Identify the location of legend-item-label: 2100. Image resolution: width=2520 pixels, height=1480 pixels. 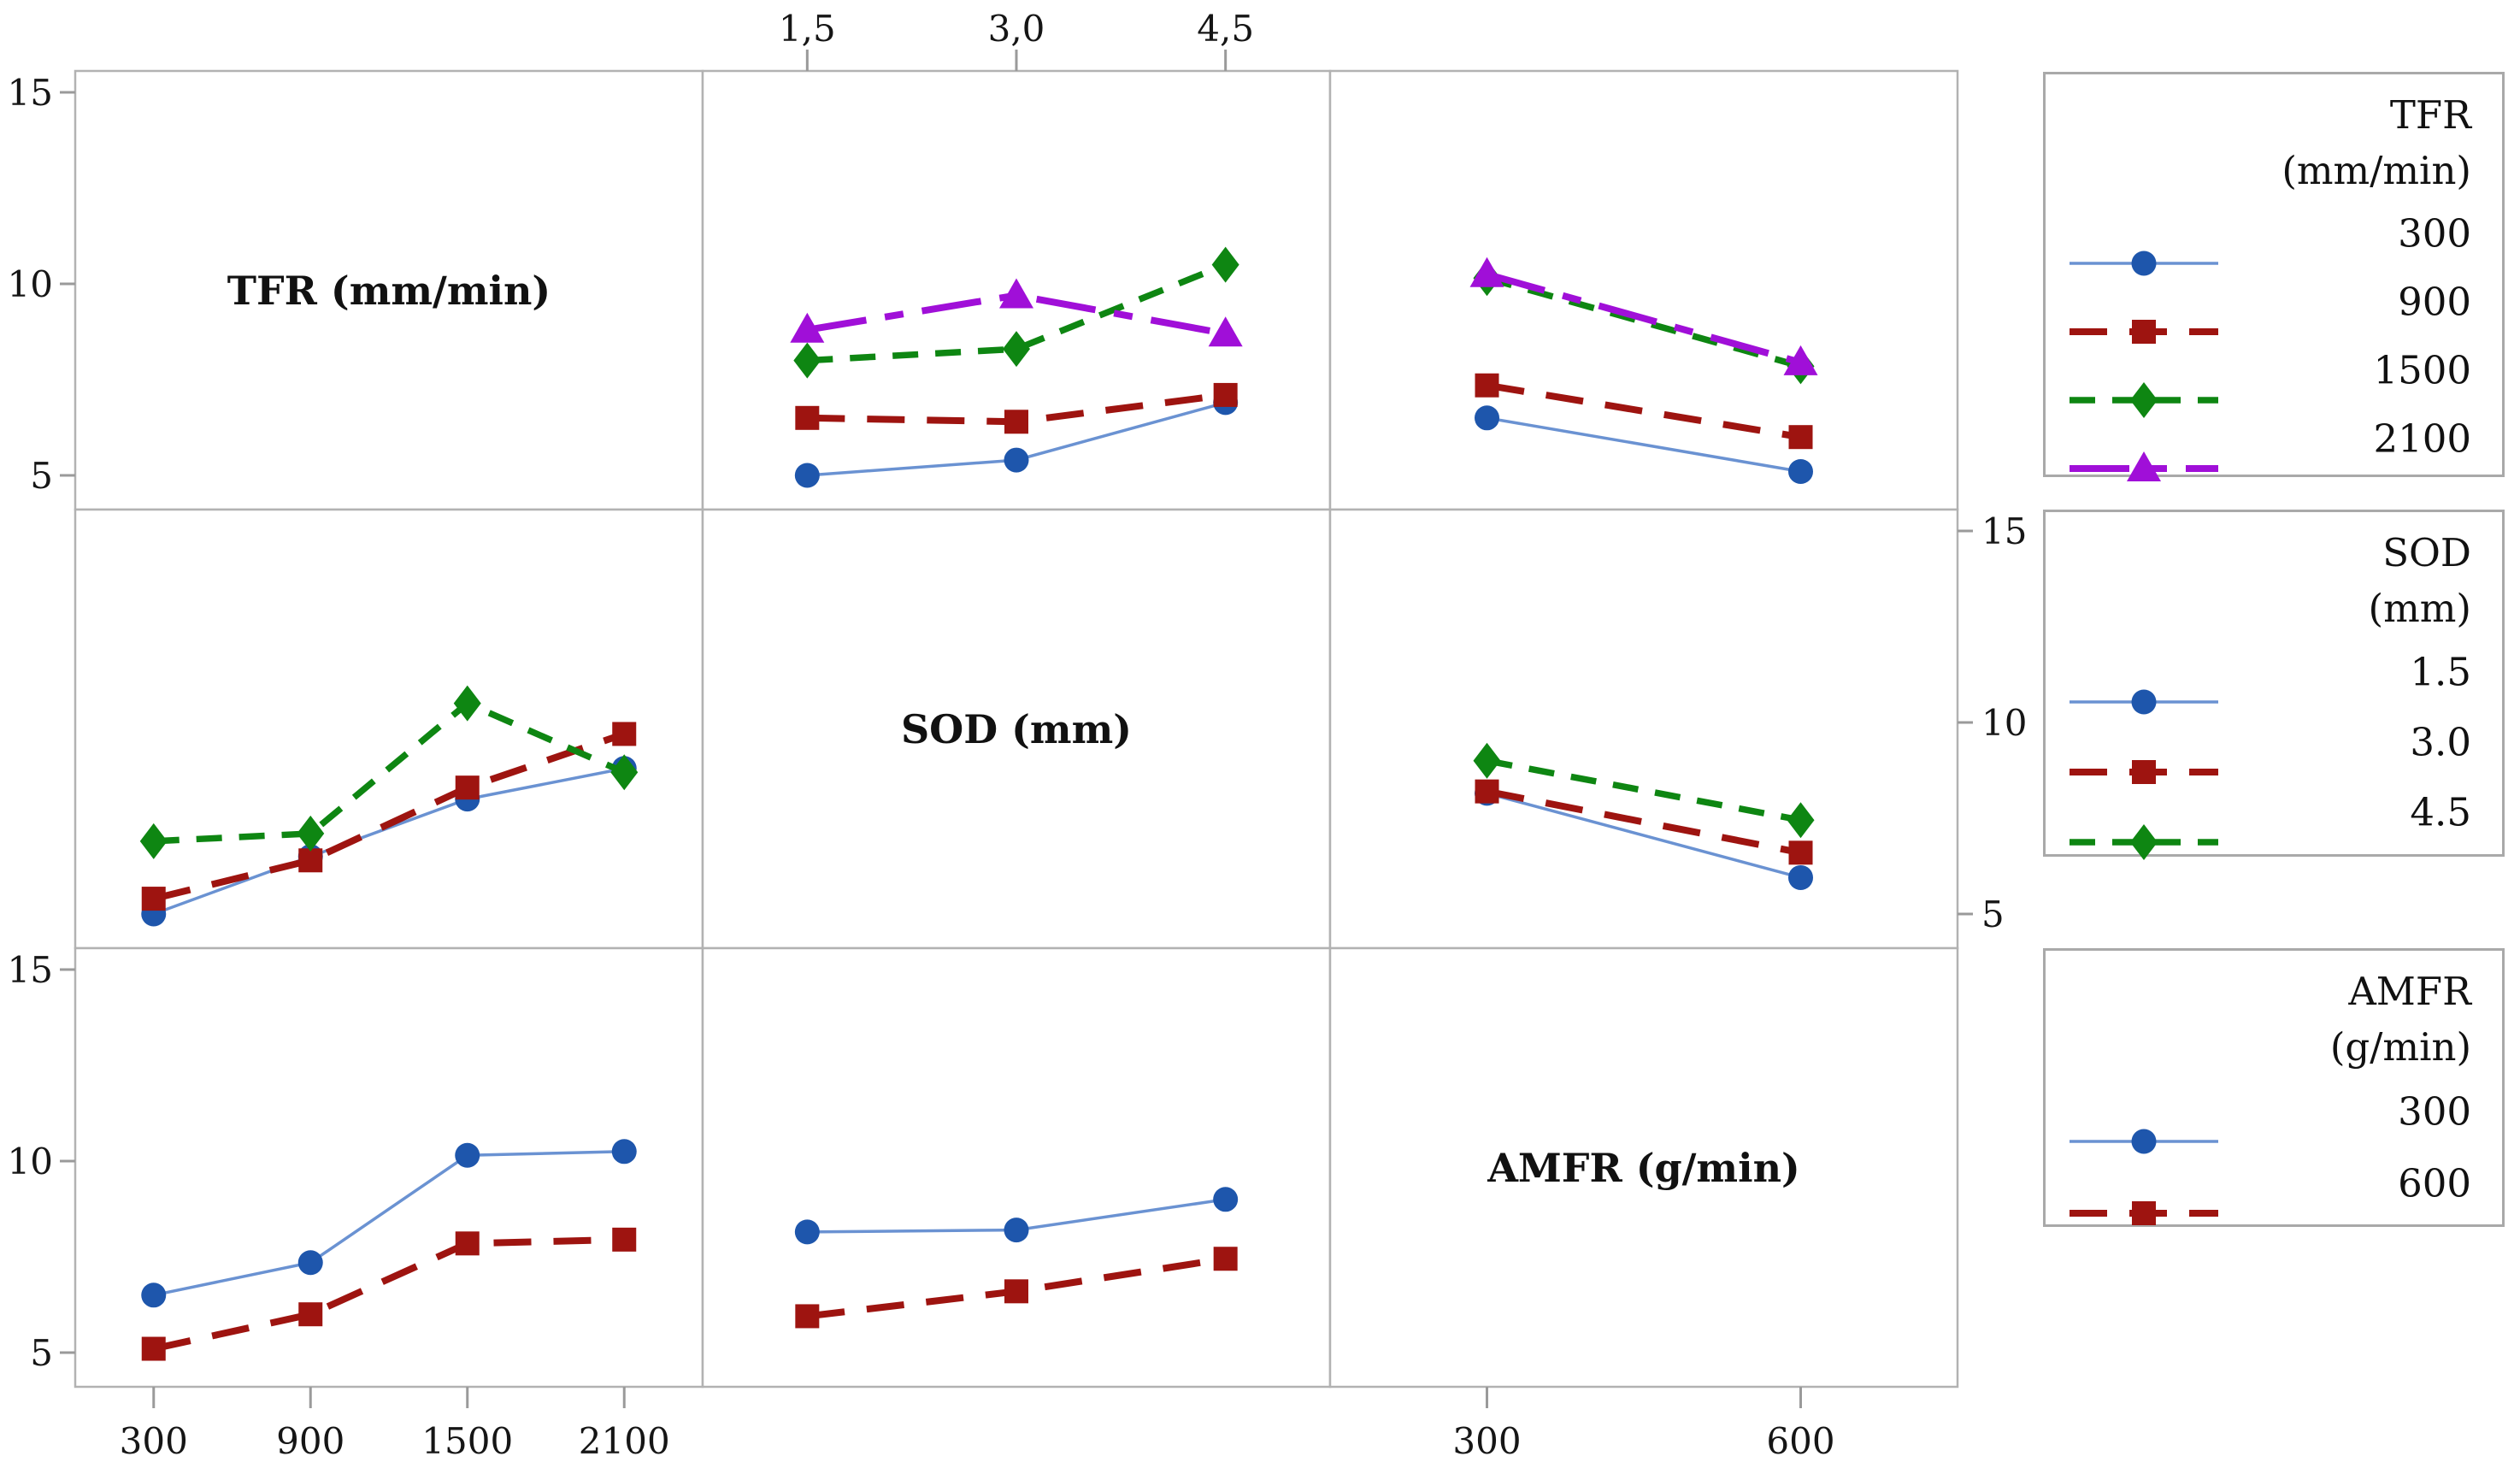
(2422, 439).